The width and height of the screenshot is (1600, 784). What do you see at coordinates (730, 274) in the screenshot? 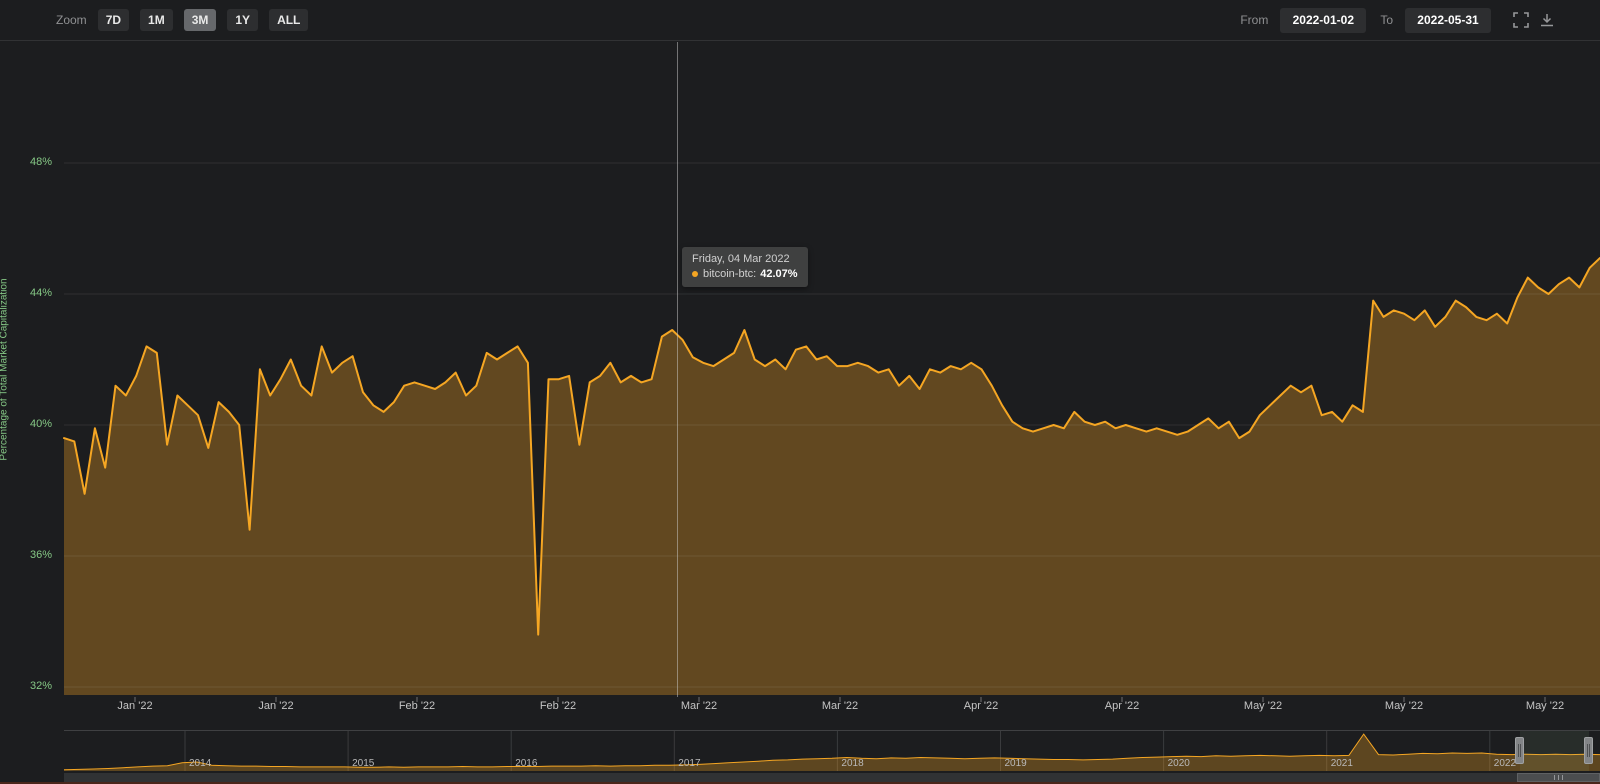
I see `tooltip-series-label: bitcoin-btc:` at bounding box center [730, 274].